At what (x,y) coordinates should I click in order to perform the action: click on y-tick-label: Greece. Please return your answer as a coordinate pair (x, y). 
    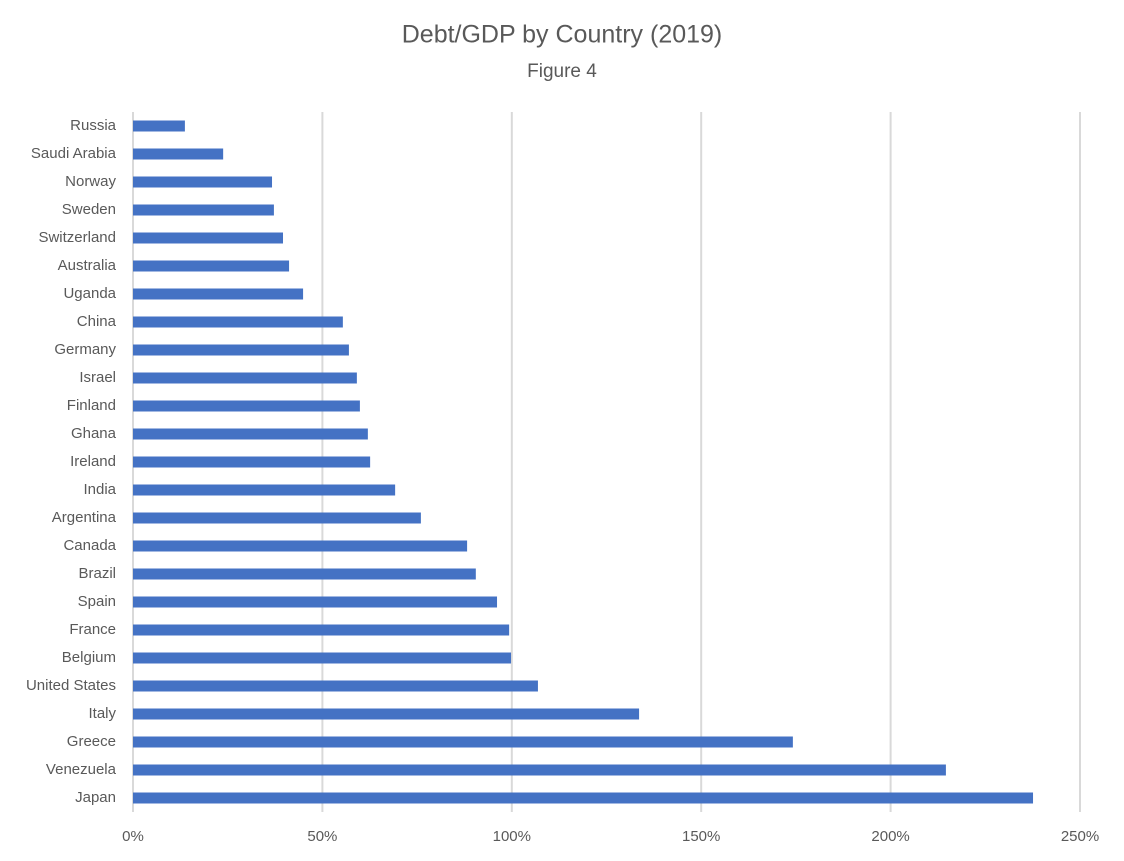
    Looking at the image, I should click on (91, 741).